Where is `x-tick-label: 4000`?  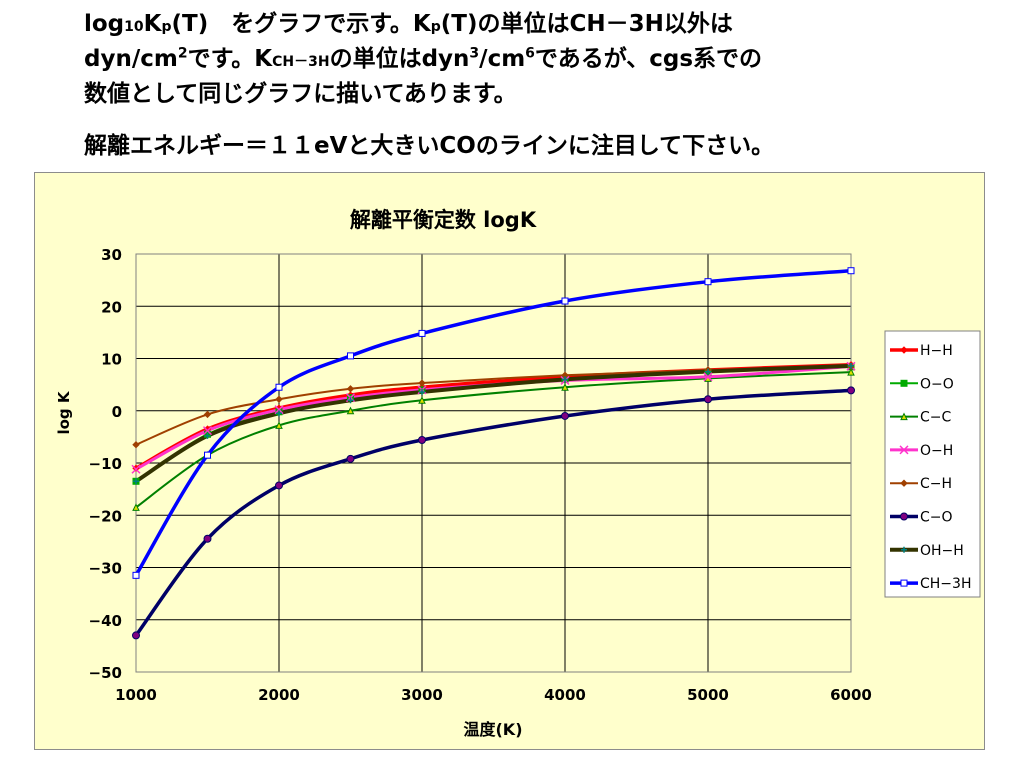 x-tick-label: 4000 is located at coordinates (565, 695).